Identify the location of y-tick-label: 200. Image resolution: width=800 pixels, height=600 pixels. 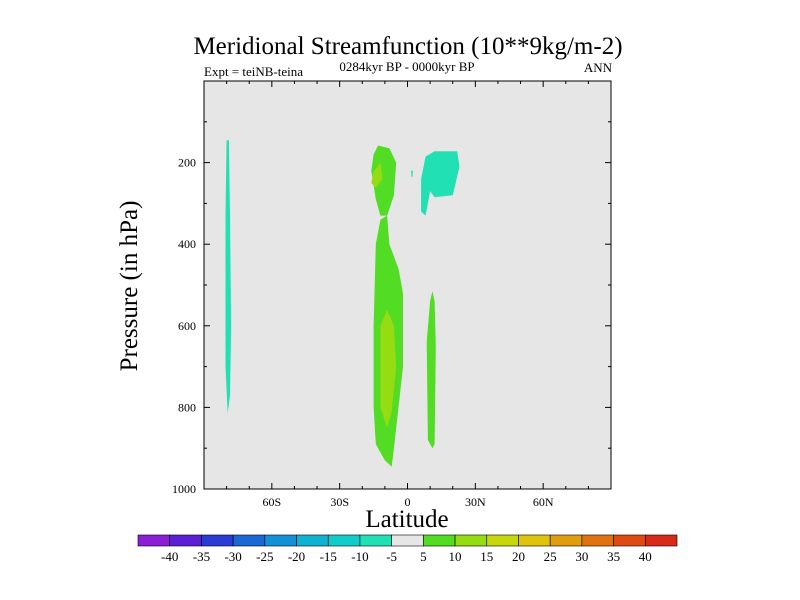
(187, 163).